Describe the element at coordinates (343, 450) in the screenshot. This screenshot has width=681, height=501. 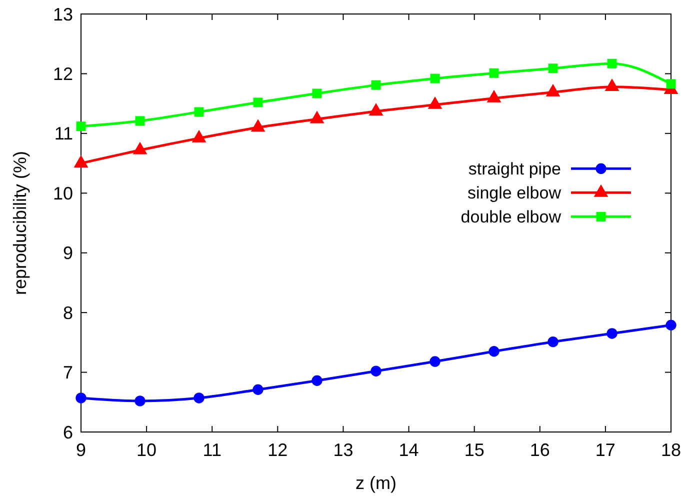
I see `x-tick-label: 13` at that location.